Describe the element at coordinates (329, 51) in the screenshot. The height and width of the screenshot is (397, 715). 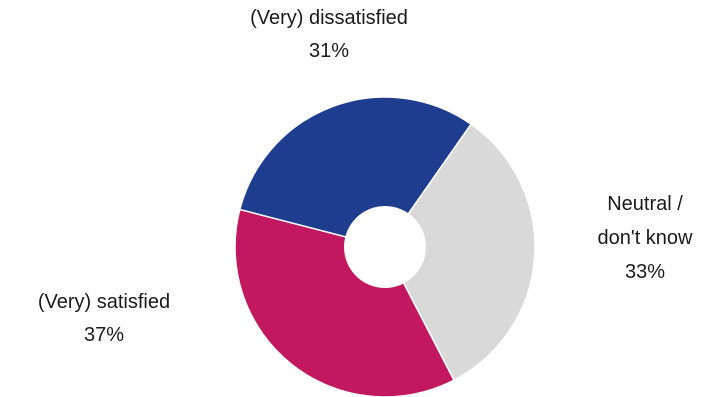
I see `slice-label-dissatisfied-value: 31%` at that location.